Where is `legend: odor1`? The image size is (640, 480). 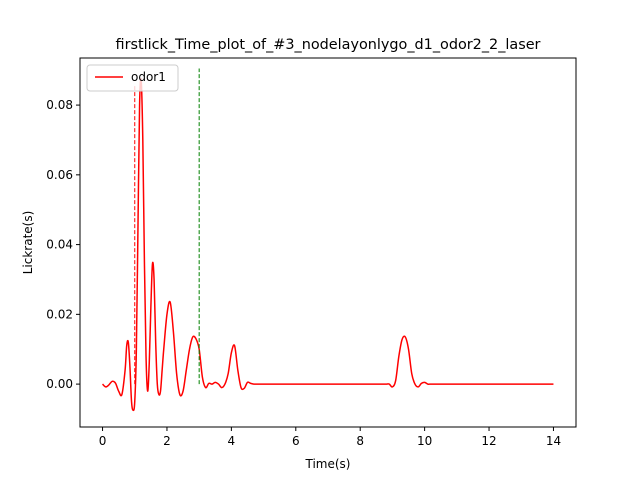 legend: odor1 is located at coordinates (132, 78).